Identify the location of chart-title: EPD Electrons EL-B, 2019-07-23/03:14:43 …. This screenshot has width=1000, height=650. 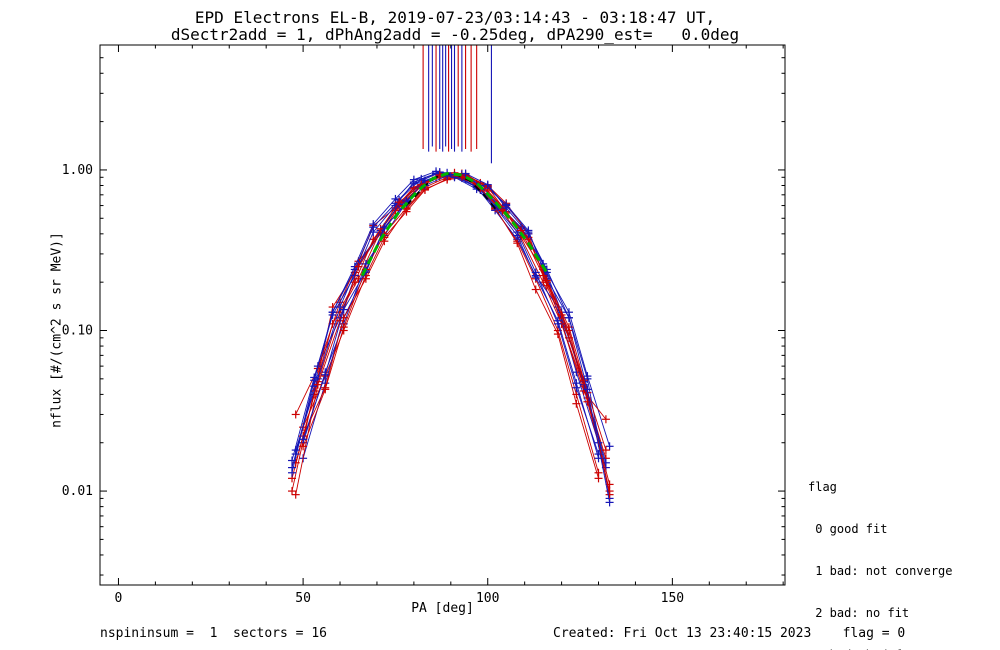
(455, 17).